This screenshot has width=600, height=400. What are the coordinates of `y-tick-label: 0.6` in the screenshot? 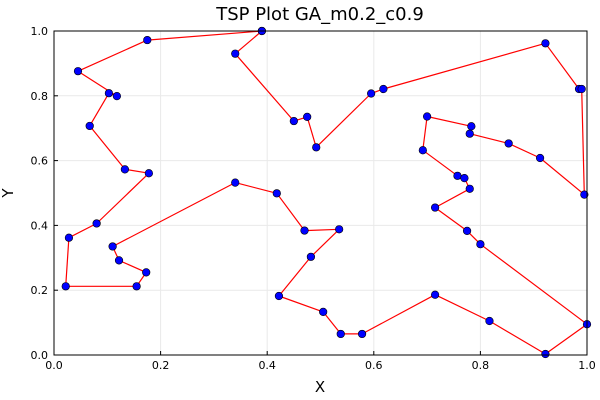 It's located at (40, 161).